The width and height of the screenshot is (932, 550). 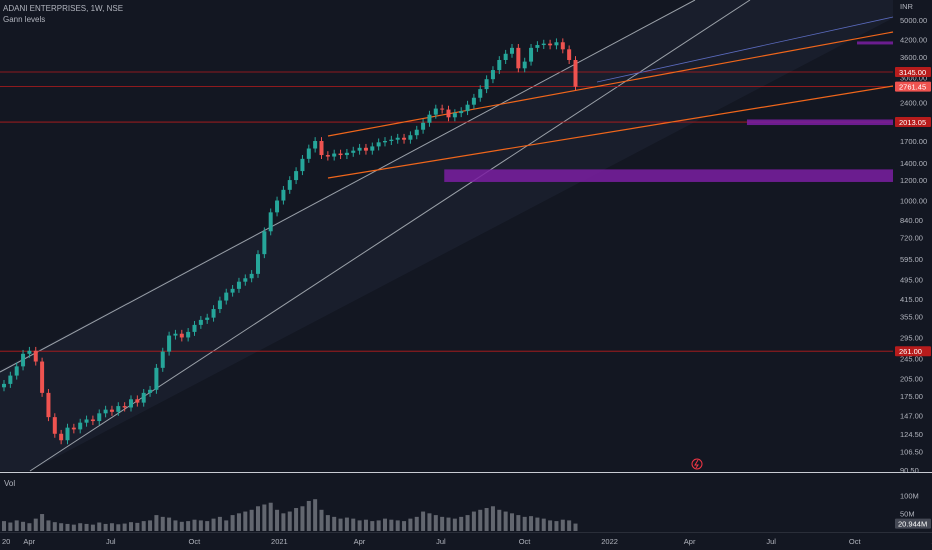 What do you see at coordinates (911, 337) in the screenshot?
I see `price-tick-label: 295.00` at bounding box center [911, 337].